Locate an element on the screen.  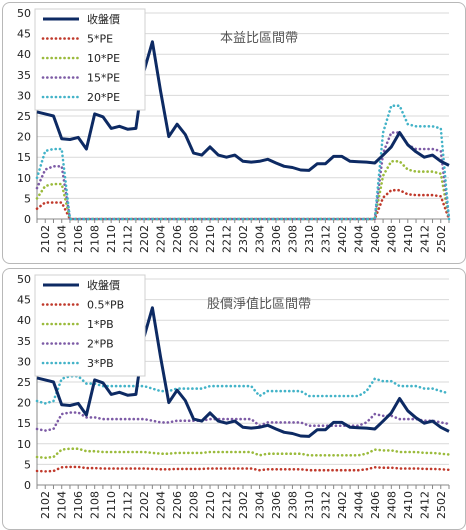
legend-label-pb-1x: 1*PB is located at coordinates (100, 324).